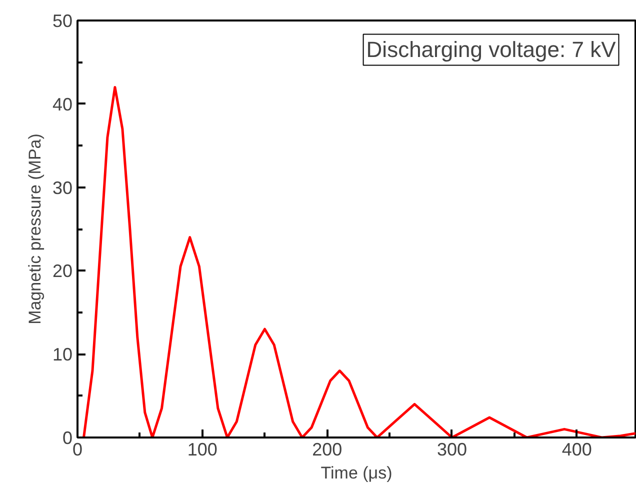 The height and width of the screenshot is (499, 636). Describe the element at coordinates (491, 49) in the screenshot. I see `annotation: Discharging voltage: 7 kV` at that location.